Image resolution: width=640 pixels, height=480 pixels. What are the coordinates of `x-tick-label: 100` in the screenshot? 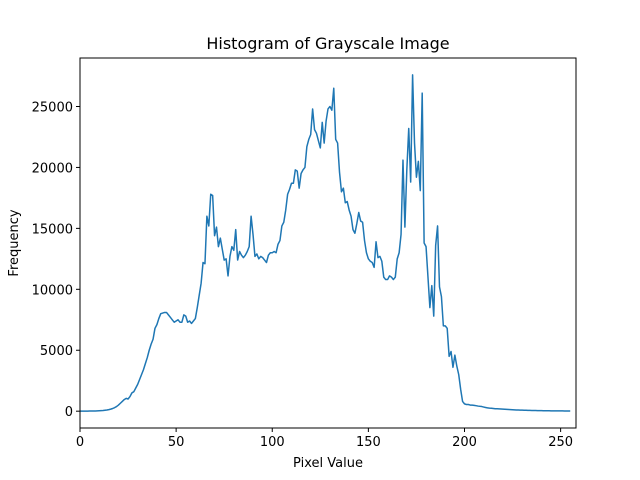 It's located at (272, 442).